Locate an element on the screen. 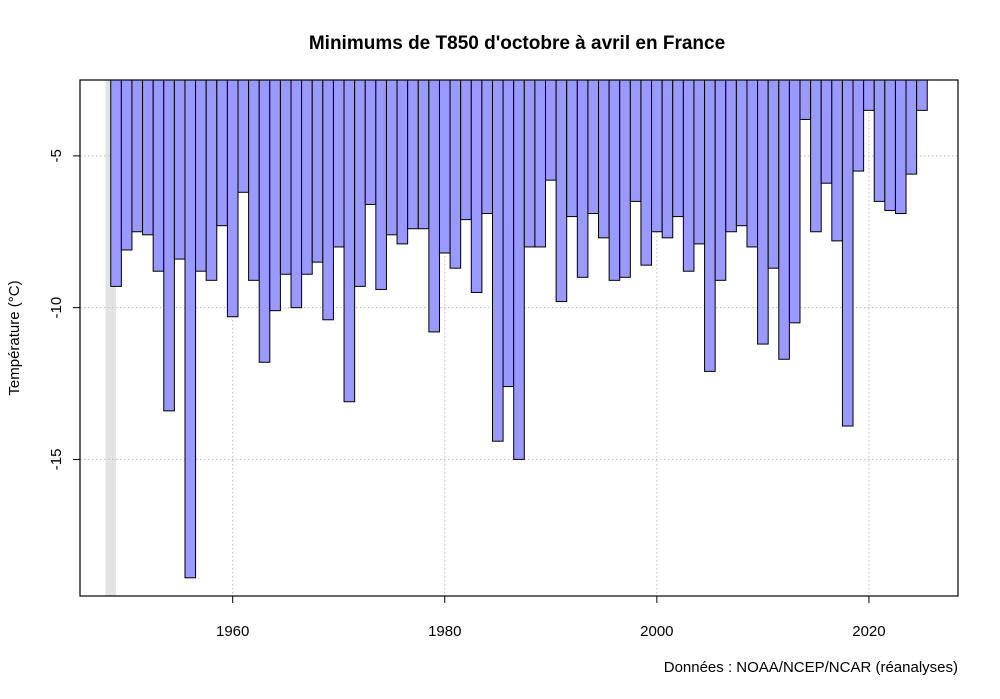 The image size is (1000, 699). x-tick-label: 2000 is located at coordinates (656, 631).